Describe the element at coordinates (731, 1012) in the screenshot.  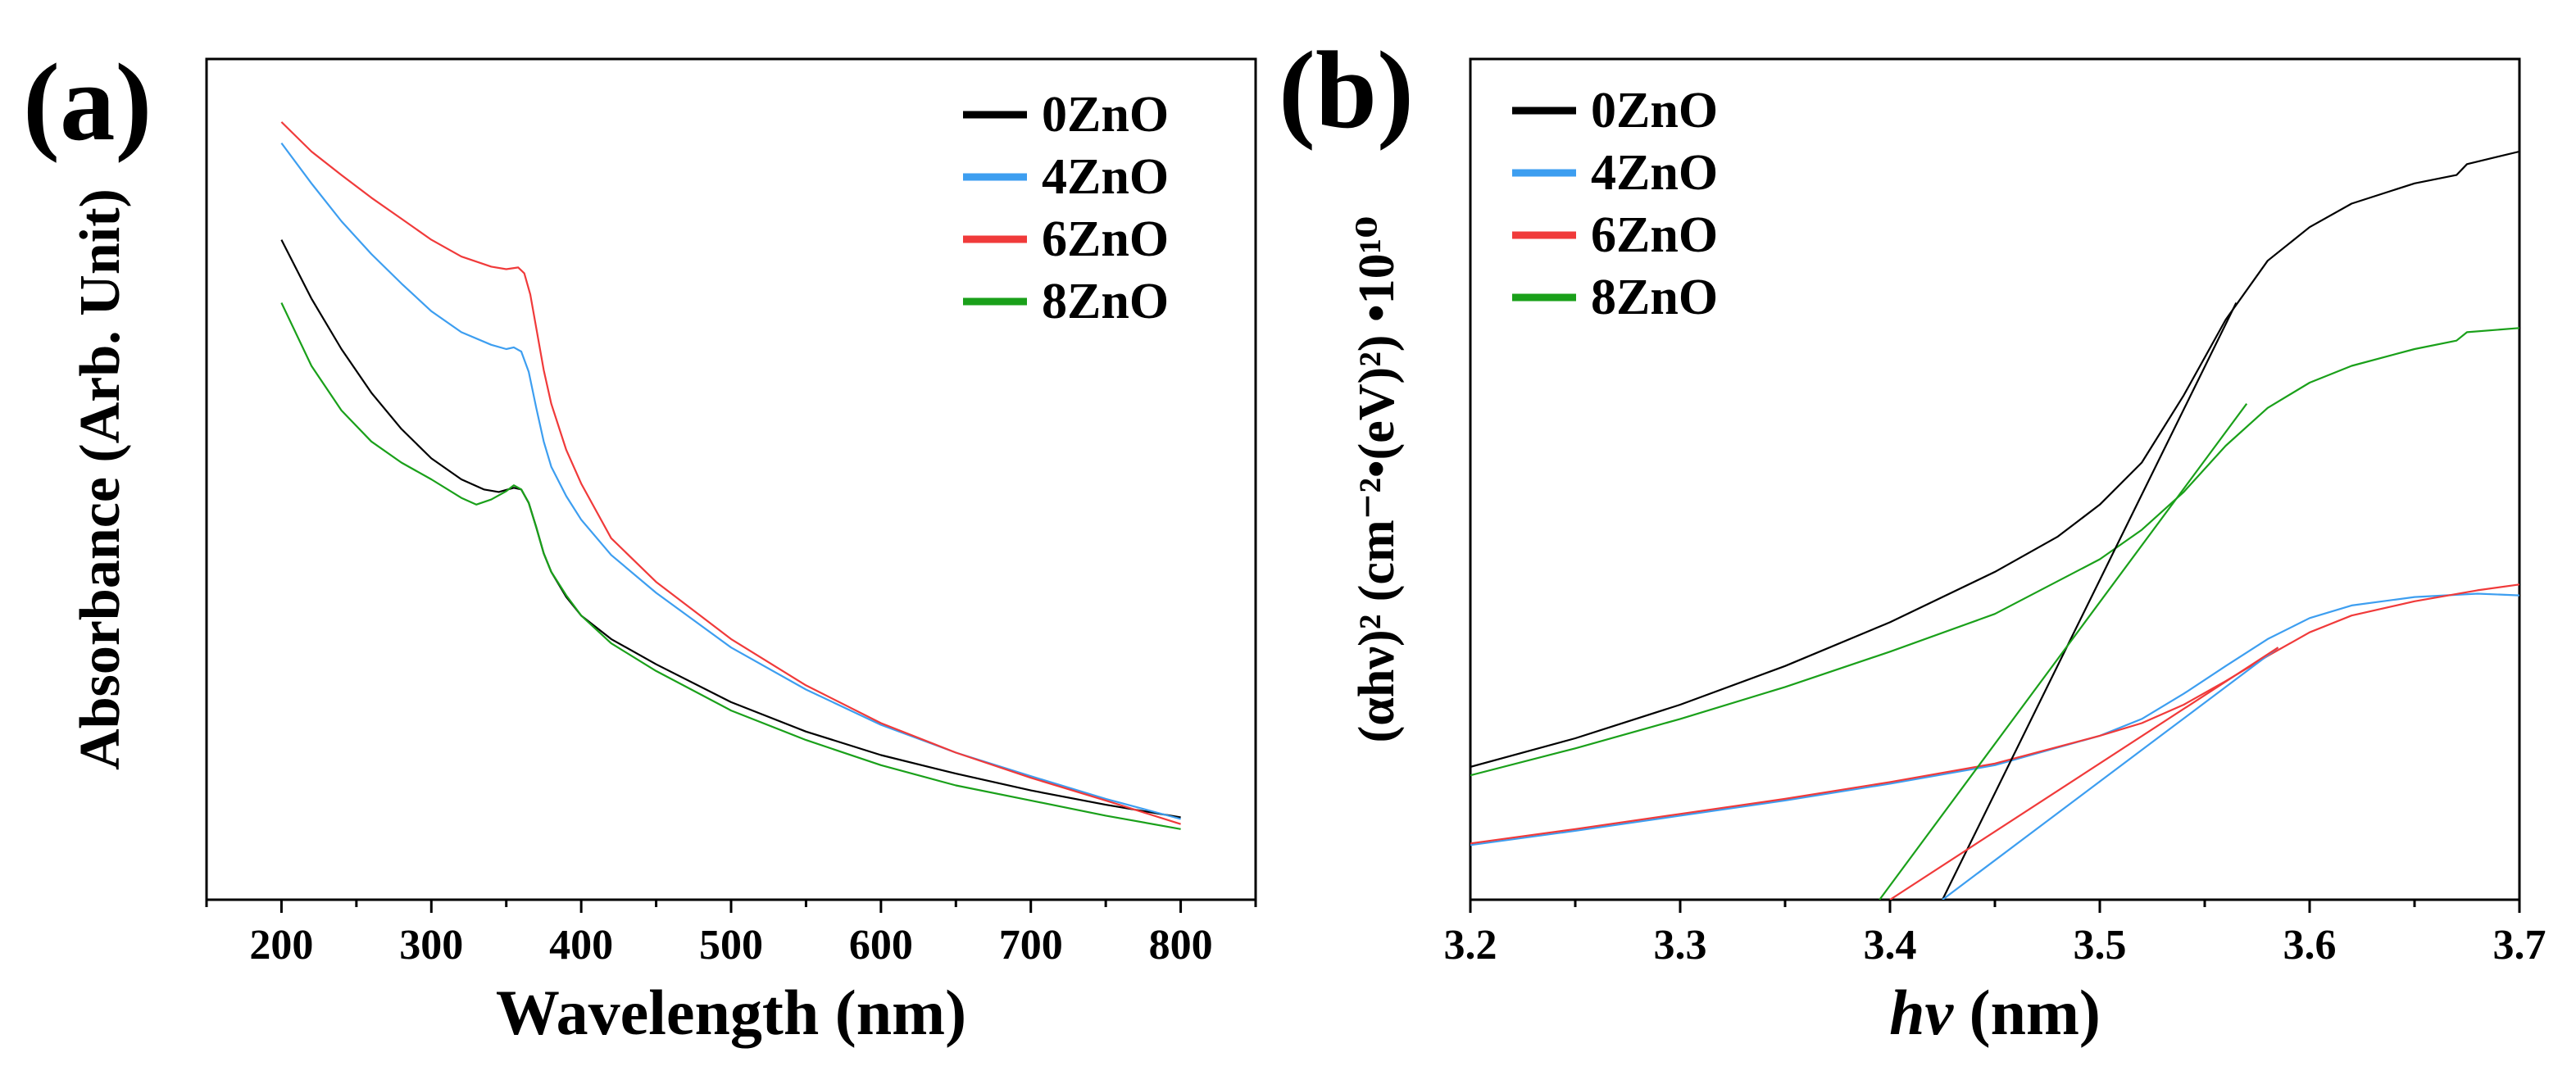
I see `panel-a-x-axis-label: Wavelength (nm)` at that location.